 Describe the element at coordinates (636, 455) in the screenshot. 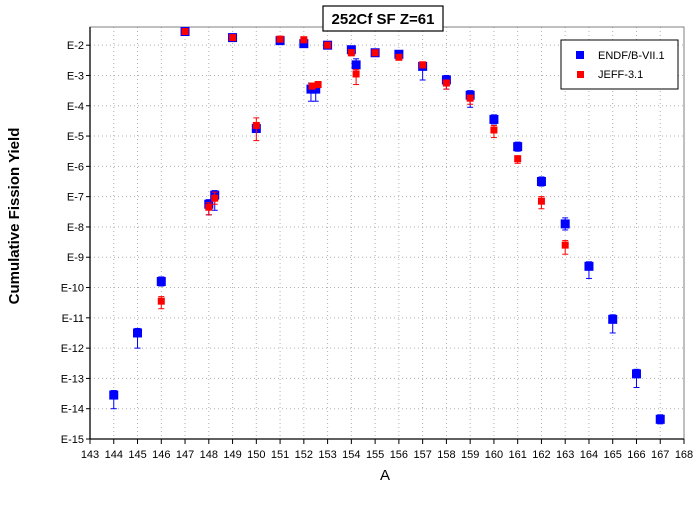

I see `x-tick-label: 166` at that location.